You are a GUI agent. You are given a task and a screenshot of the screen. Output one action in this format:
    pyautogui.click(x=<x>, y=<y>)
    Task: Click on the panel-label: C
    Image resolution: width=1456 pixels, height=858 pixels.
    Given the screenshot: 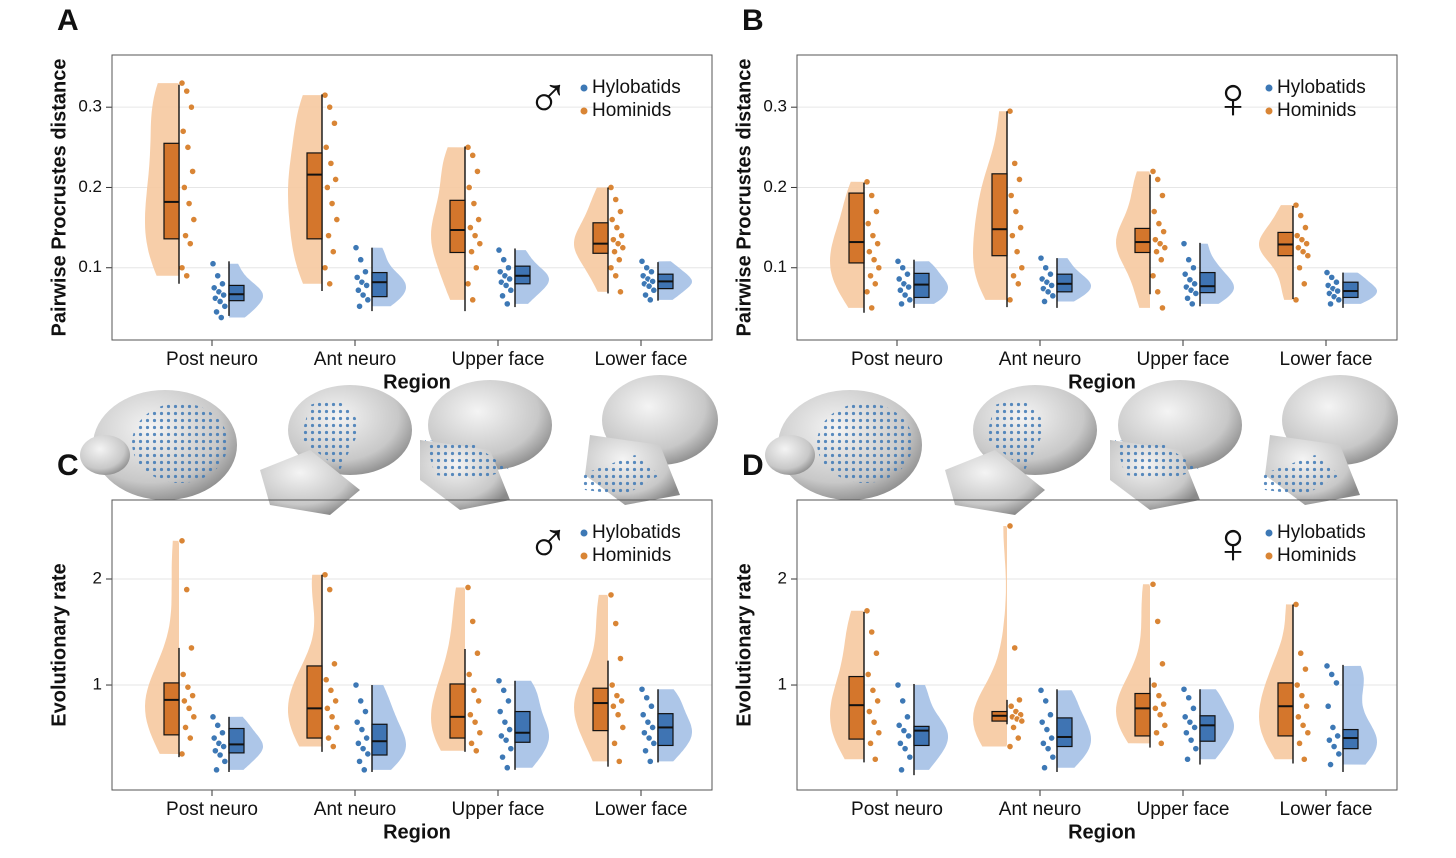 What is the action you would take?
    pyautogui.click(x=68, y=465)
    